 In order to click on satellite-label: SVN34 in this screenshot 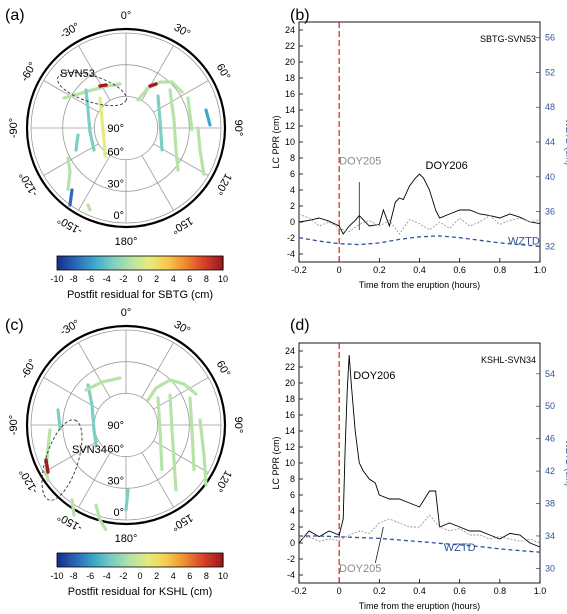, I will do `click(89, 450)`.